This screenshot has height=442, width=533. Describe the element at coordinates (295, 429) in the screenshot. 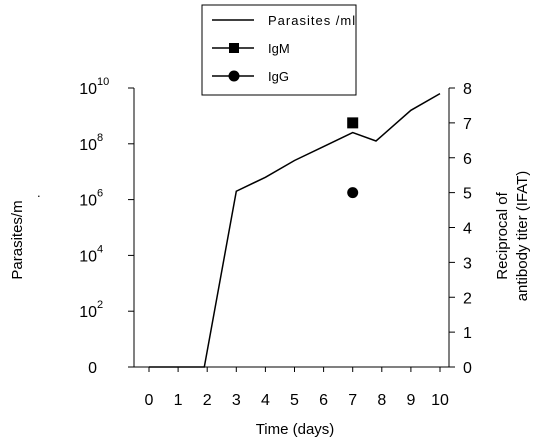

I see `x-axis-title: Time (days)` at that location.